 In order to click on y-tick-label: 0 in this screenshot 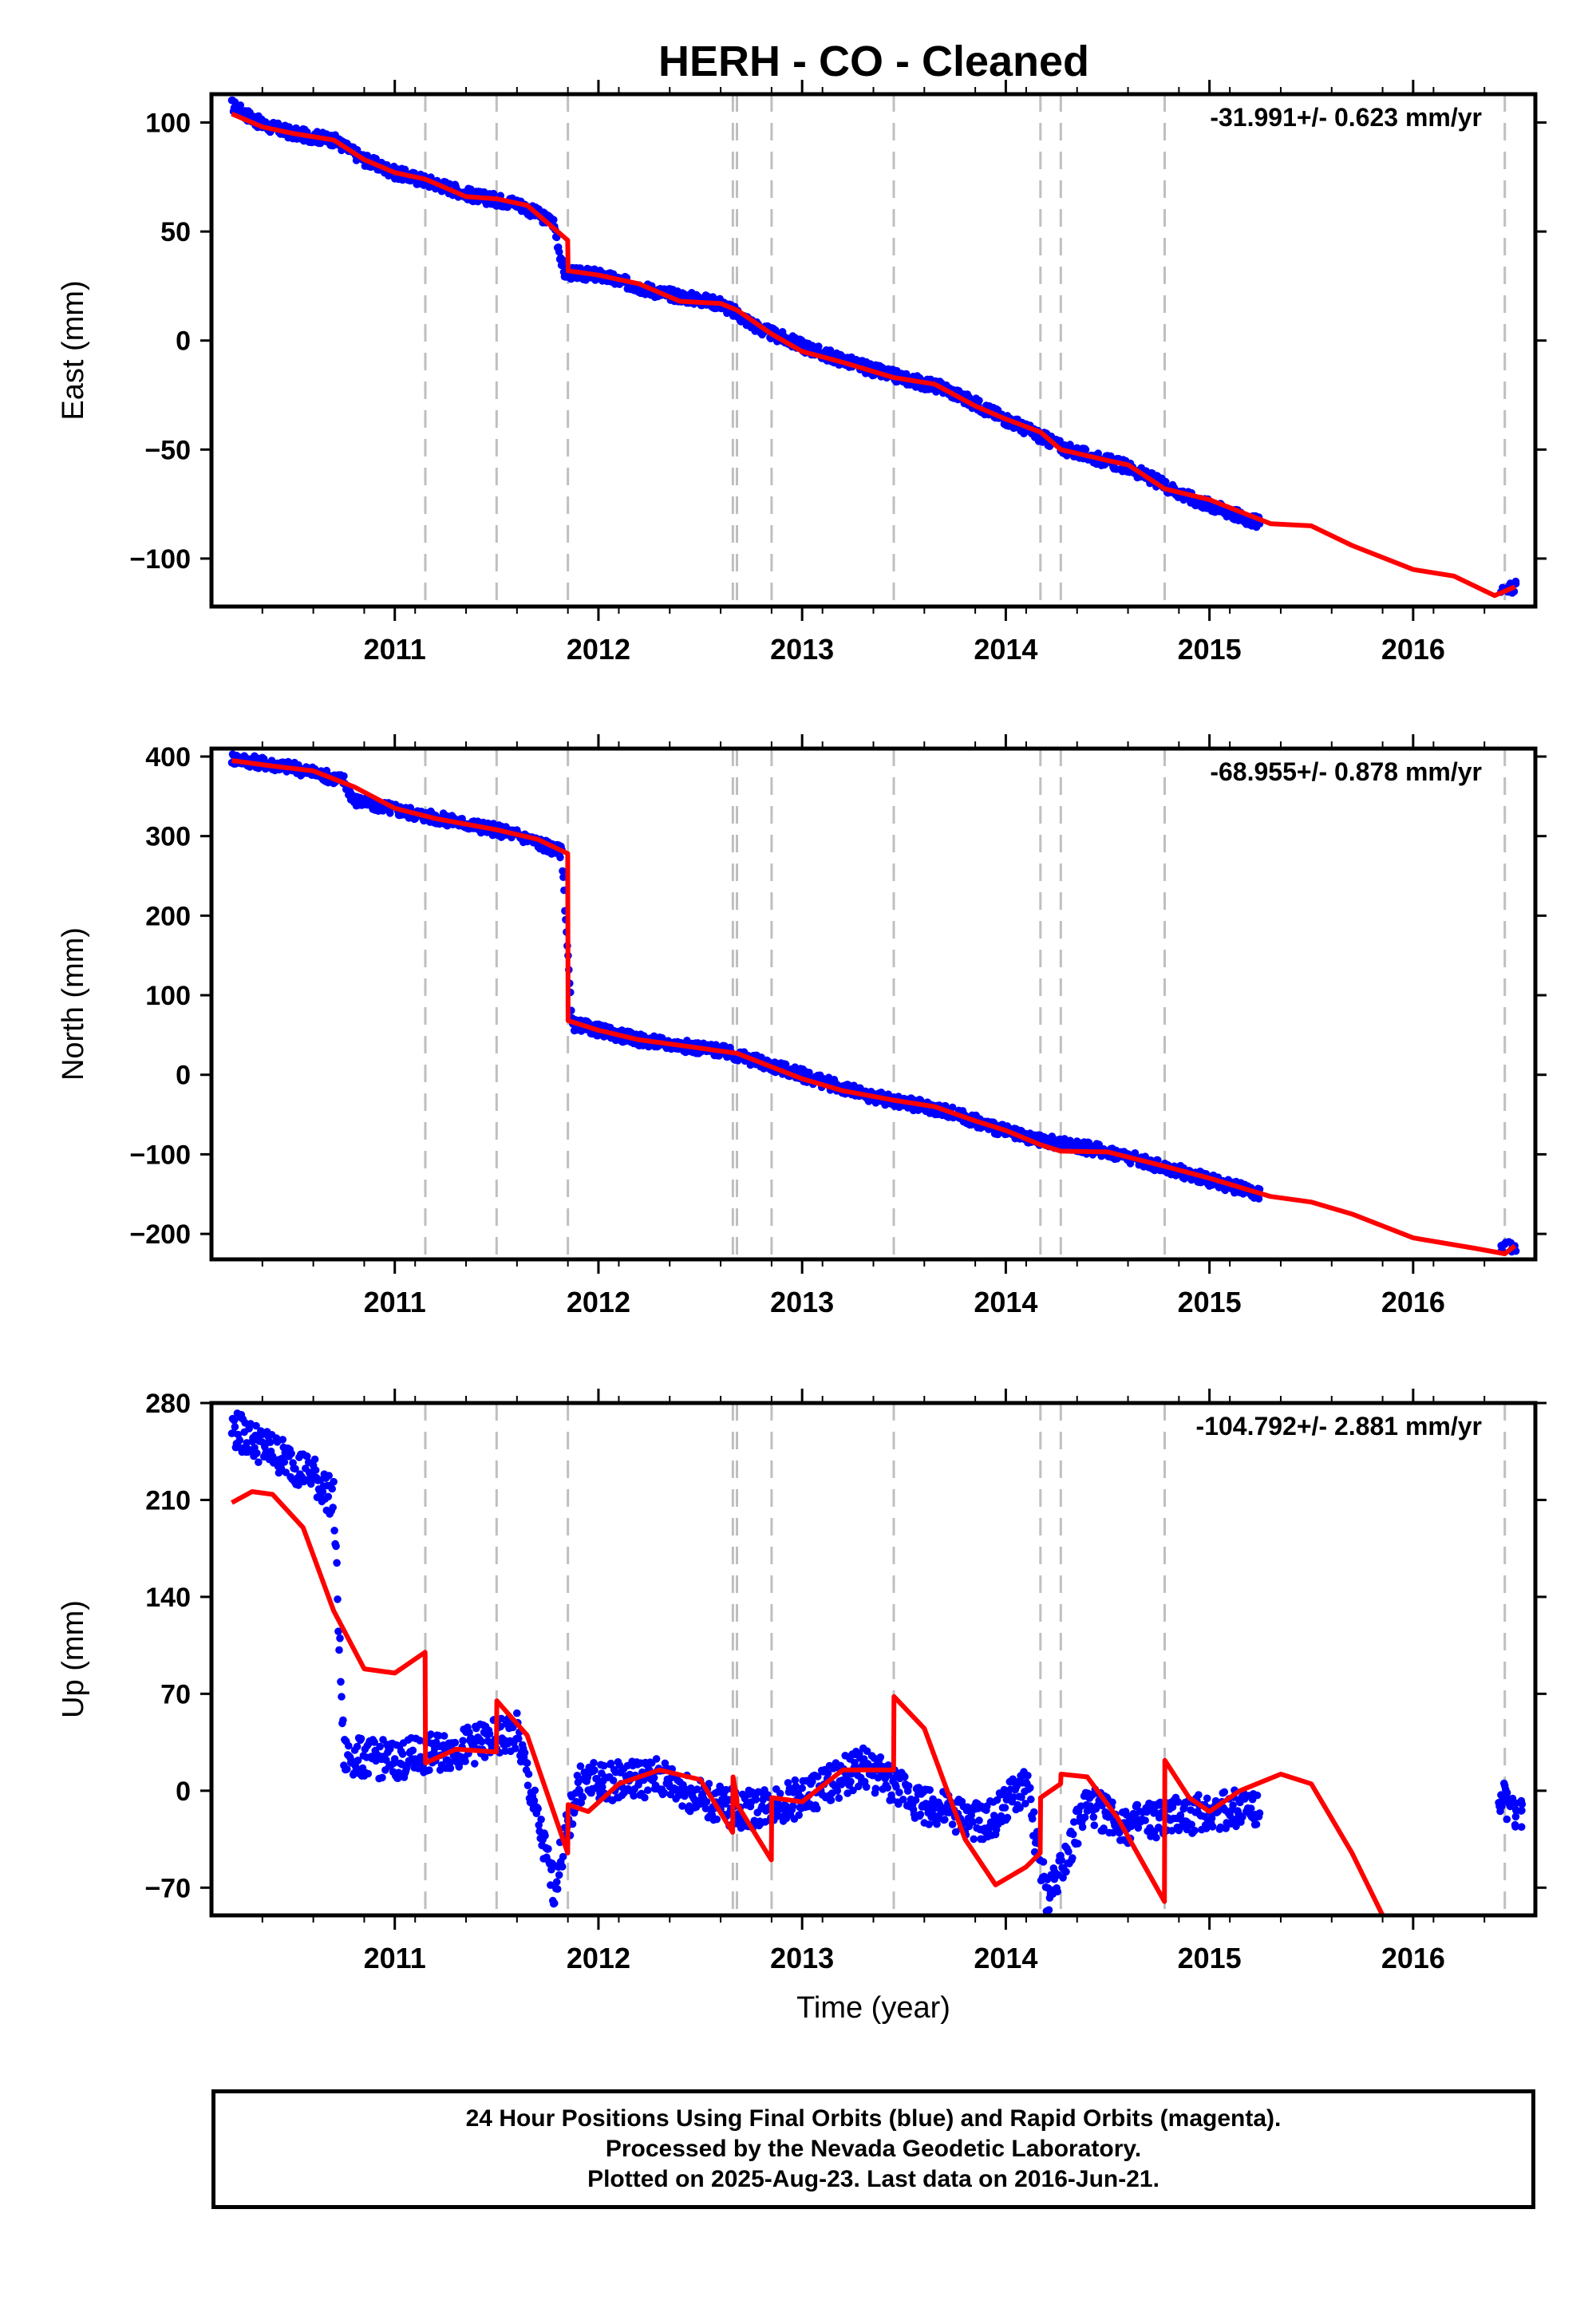, I will do `click(183, 1792)`.